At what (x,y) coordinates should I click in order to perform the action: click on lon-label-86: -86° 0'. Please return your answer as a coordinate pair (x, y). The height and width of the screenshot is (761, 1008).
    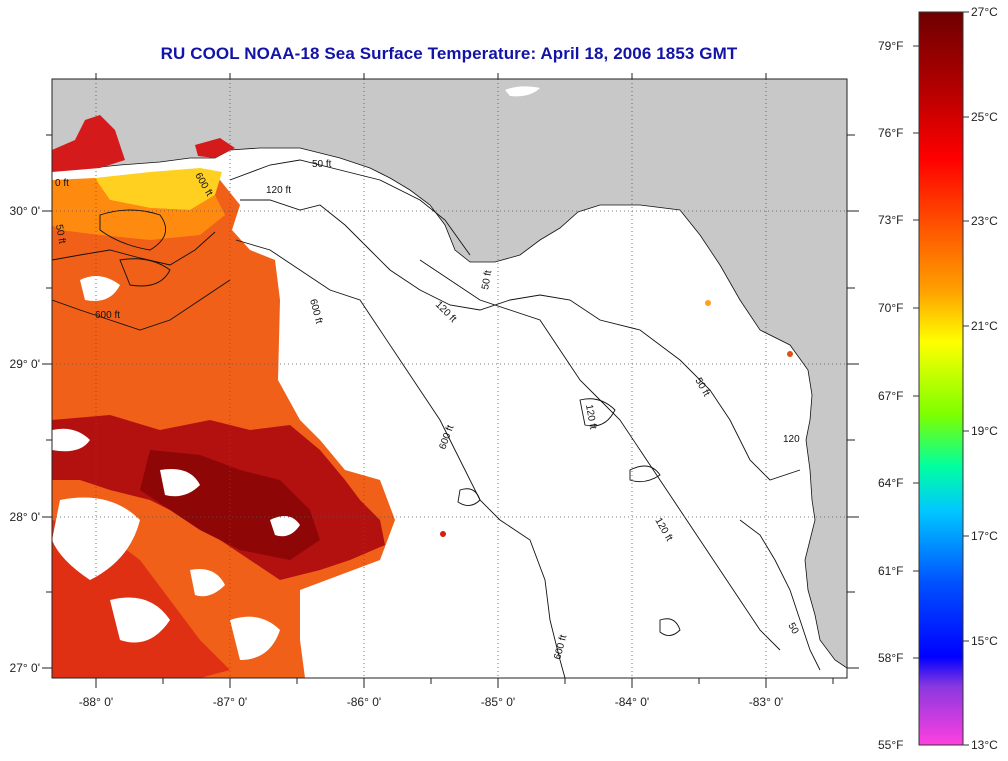
    Looking at the image, I should click on (364, 702).